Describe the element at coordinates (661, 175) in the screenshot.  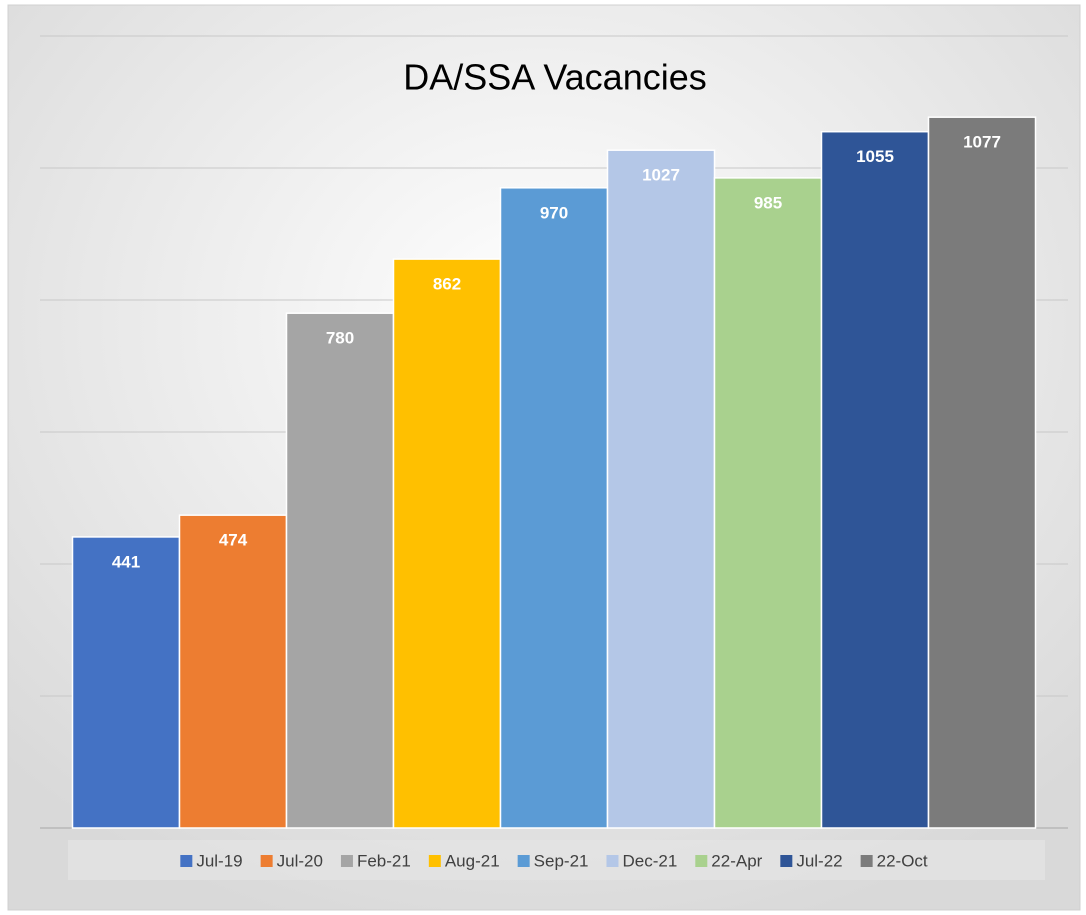
I see `data-label: 1027` at that location.